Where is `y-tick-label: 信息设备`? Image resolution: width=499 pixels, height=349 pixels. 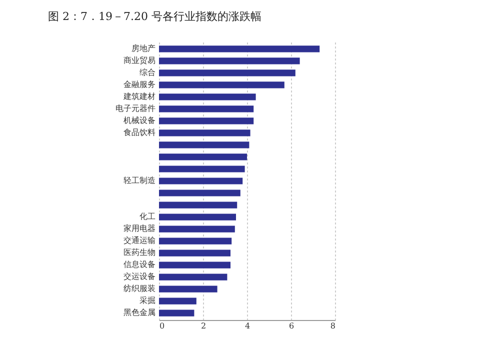
y-tick-label: 信息设备 is located at coordinates (140, 265).